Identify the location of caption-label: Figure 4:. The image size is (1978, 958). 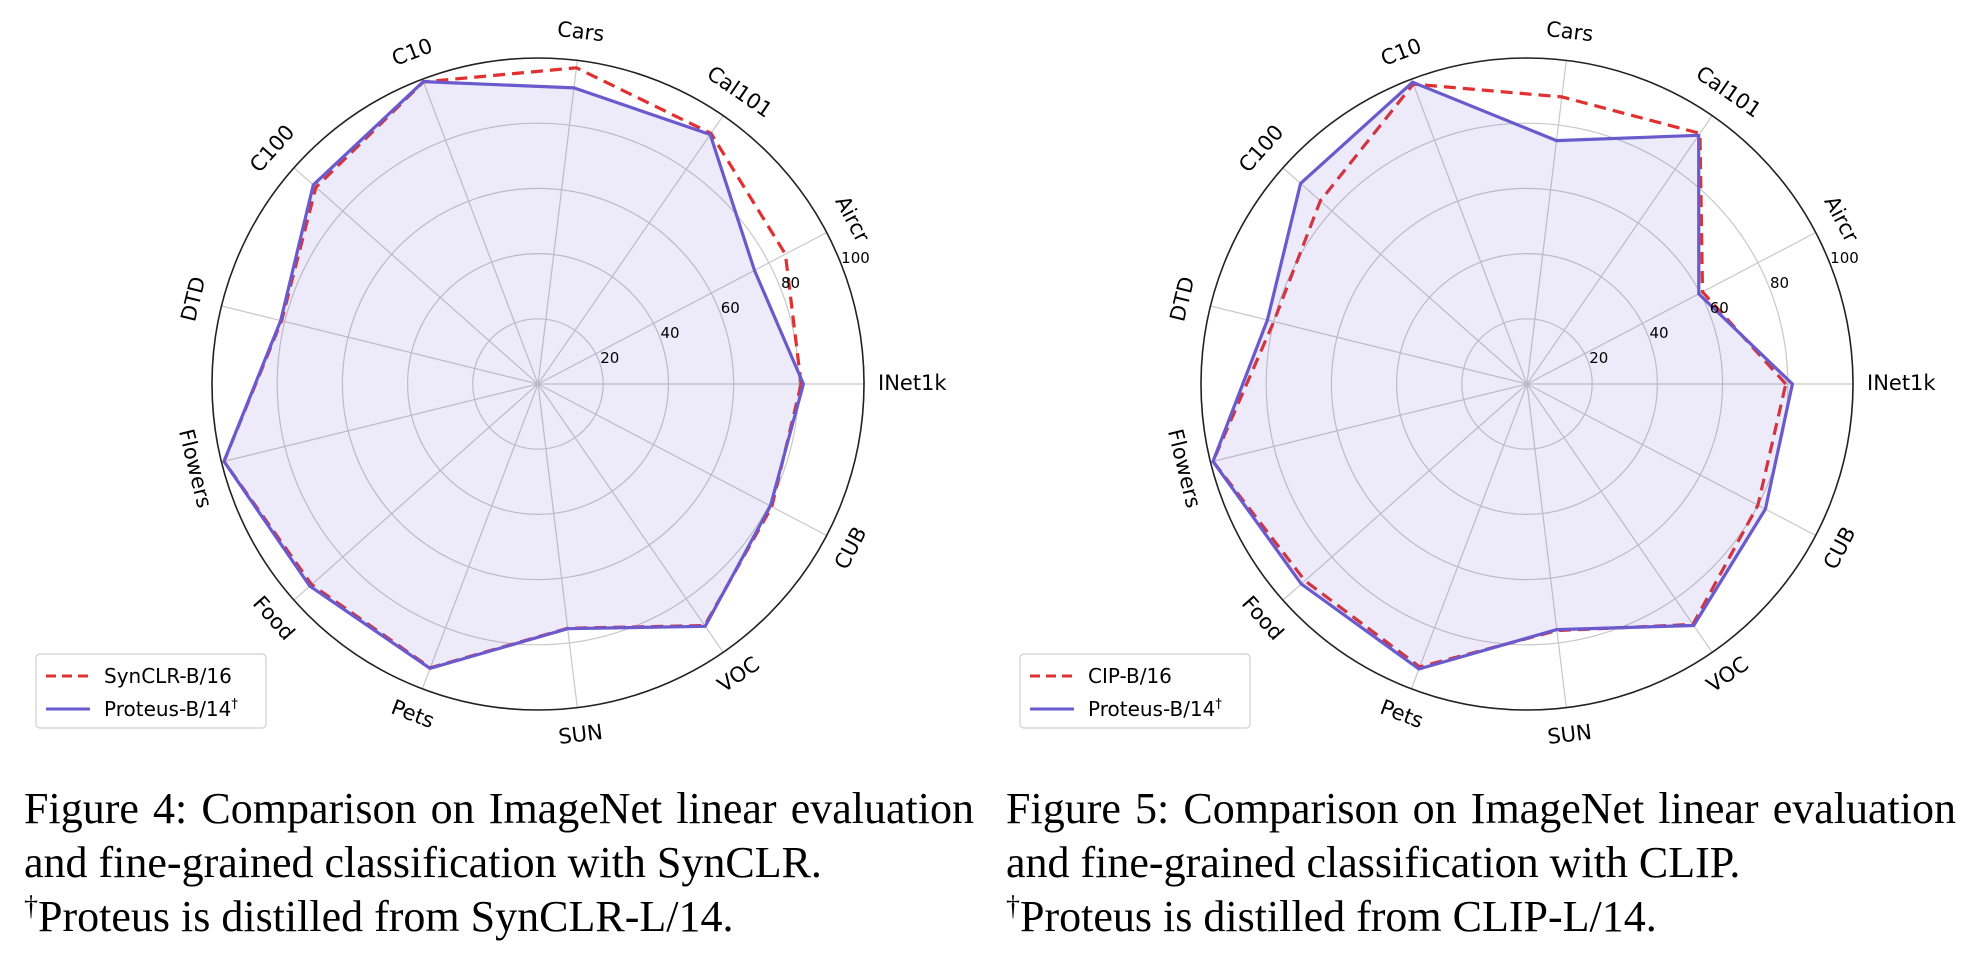
(113, 808).